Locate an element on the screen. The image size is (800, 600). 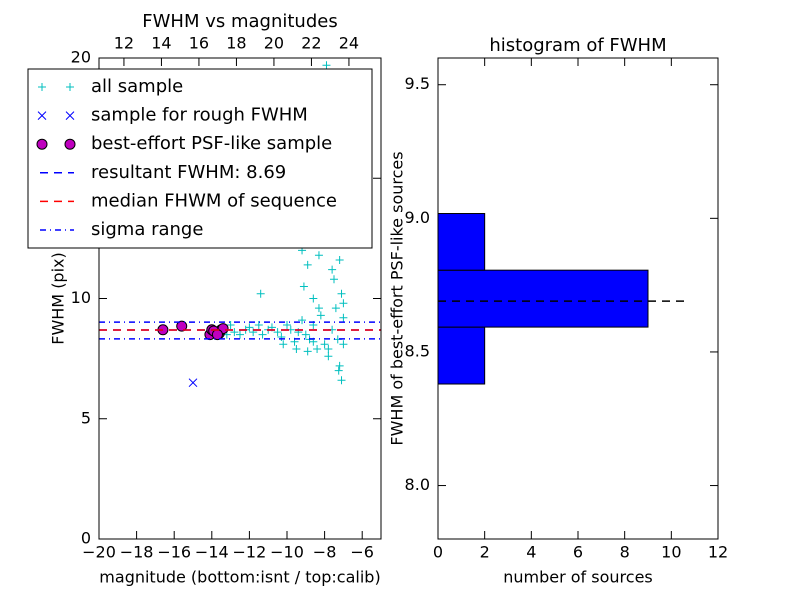
x-tick-label: −10 is located at coordinates (287, 552).